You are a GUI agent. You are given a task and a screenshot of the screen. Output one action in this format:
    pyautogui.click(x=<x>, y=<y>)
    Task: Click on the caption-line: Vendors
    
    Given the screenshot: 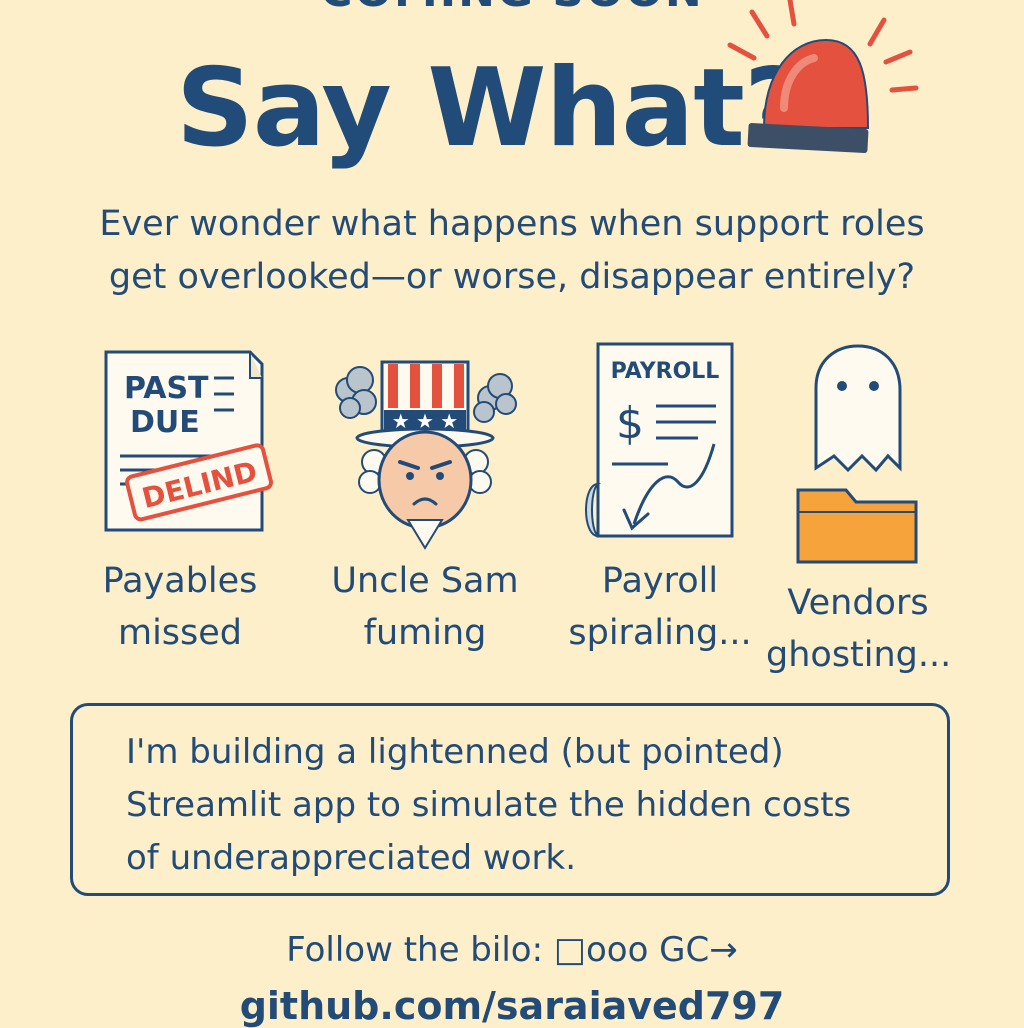 What is the action you would take?
    pyautogui.click(x=858, y=603)
    